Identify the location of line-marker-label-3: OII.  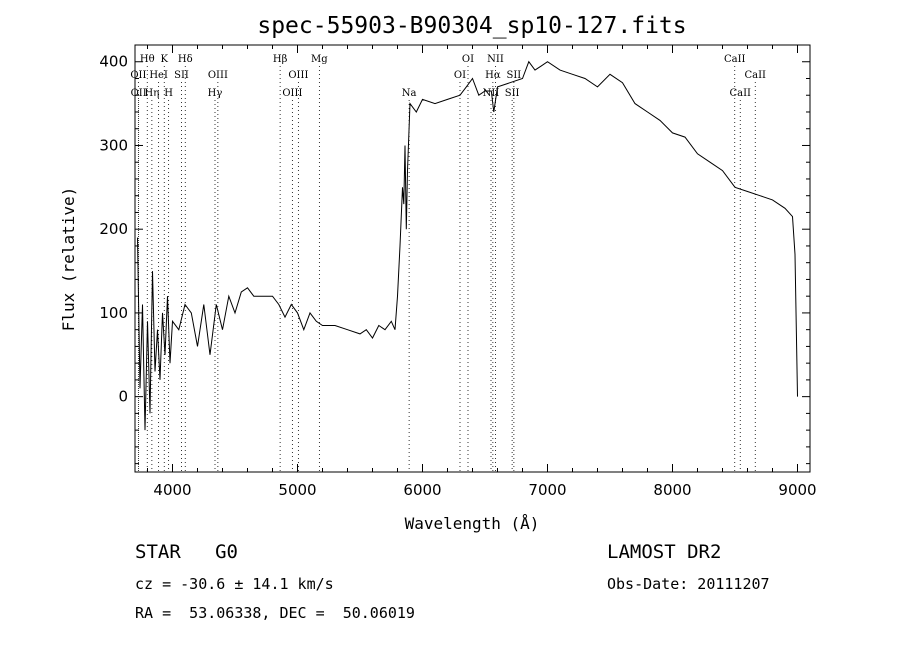
(138, 75).